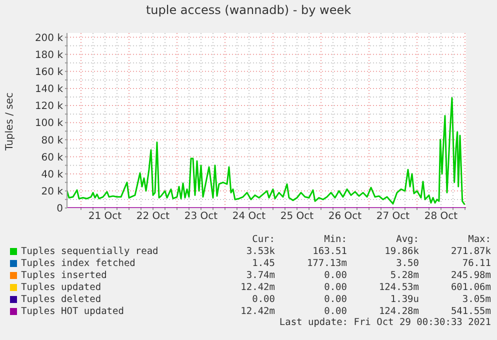 The height and width of the screenshot is (340, 497). I want to click on text: Max:, so click(479, 239).